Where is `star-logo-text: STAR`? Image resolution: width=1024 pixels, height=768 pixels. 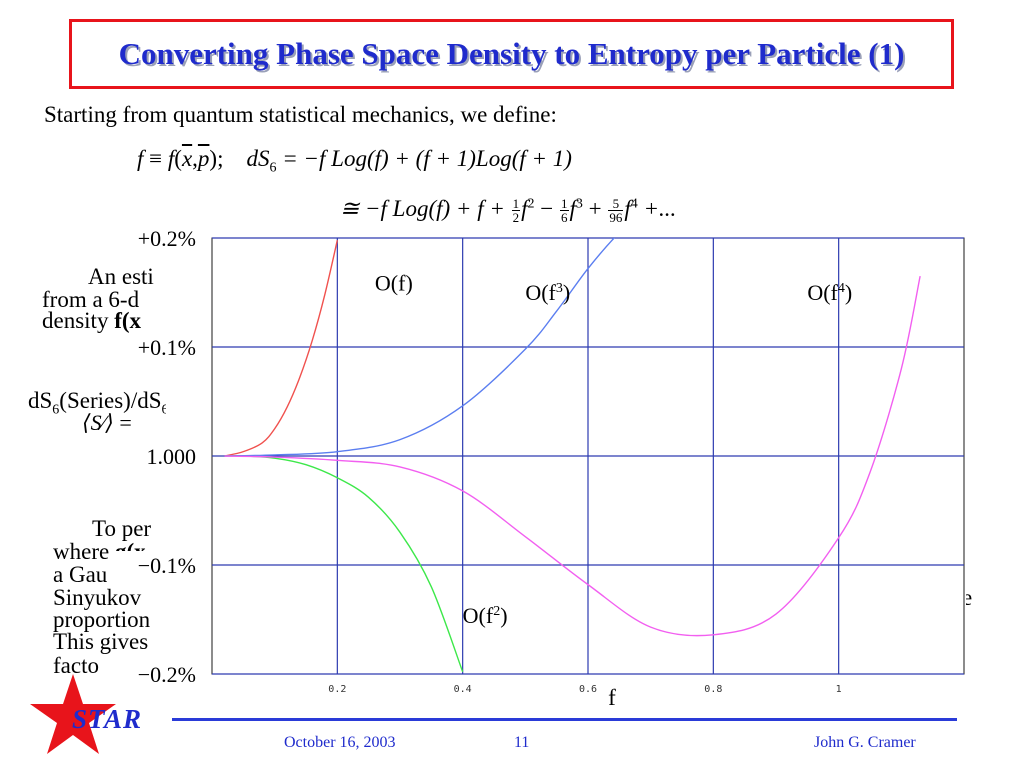 star-logo-text: STAR is located at coordinates (107, 719).